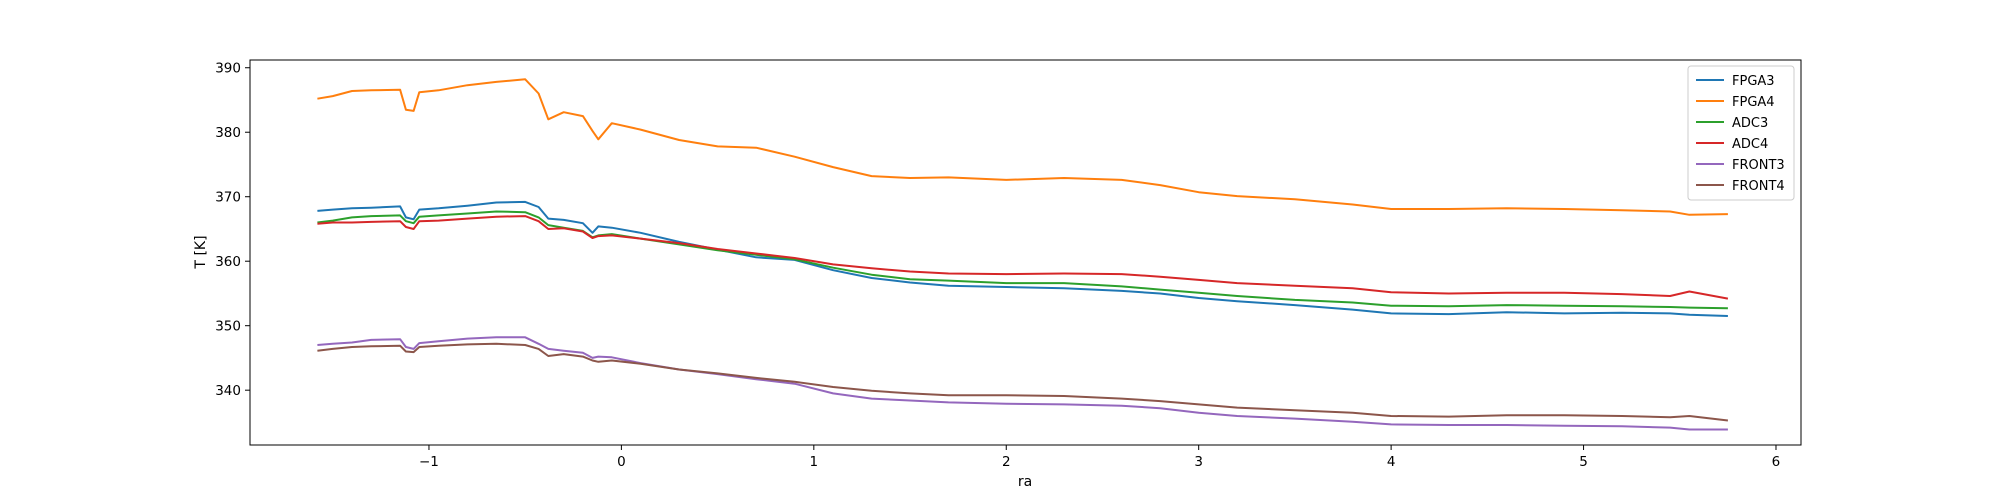 The width and height of the screenshot is (2000, 500). Describe the element at coordinates (1391, 462) in the screenshot. I see `x-tick-label: 4` at that location.